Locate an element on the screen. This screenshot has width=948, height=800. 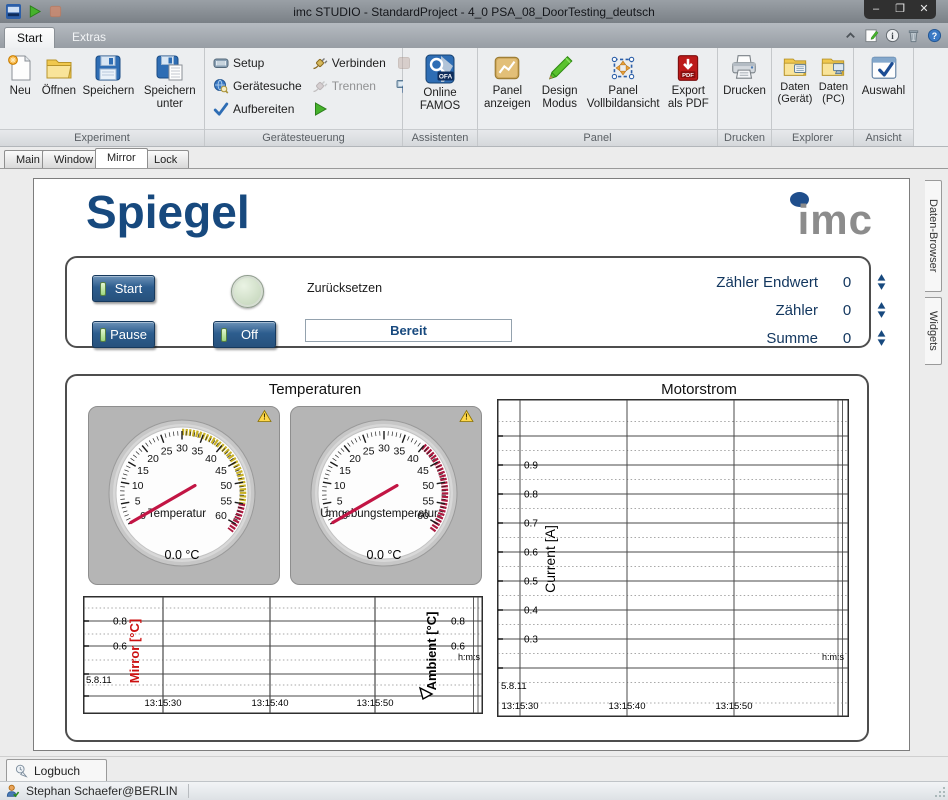
oeffnen-button: Öffnen is located at coordinates (59, 74).